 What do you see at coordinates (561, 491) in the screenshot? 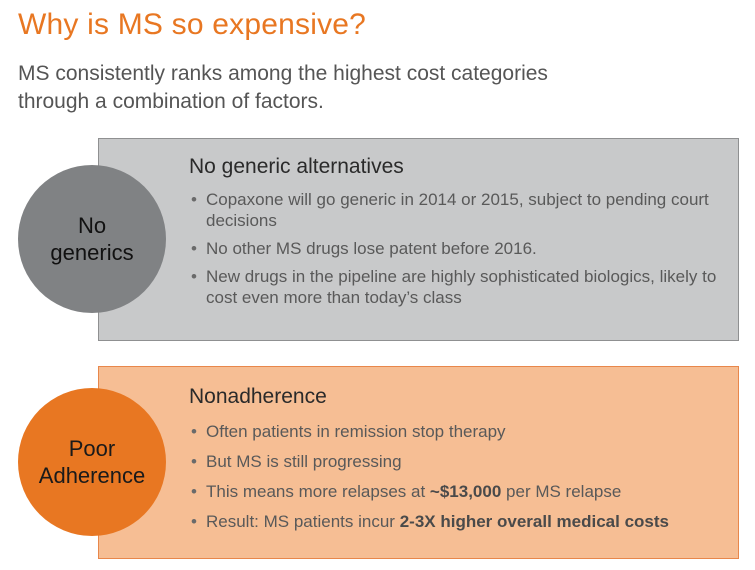
I see `bullet-text: per MS relapse` at bounding box center [561, 491].